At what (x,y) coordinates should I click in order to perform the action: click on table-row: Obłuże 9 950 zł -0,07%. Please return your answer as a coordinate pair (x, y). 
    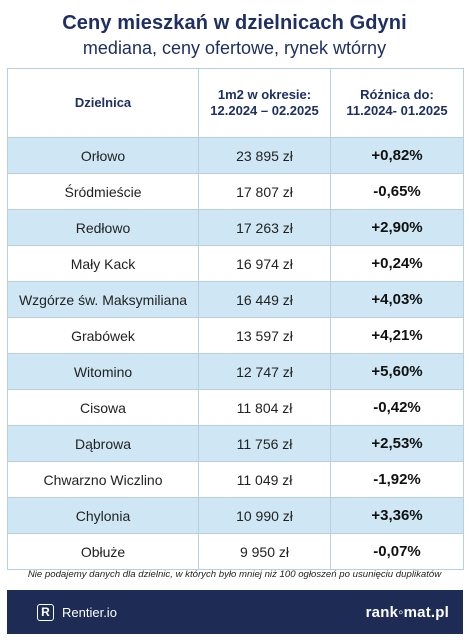
    Looking at the image, I should click on (235, 551).